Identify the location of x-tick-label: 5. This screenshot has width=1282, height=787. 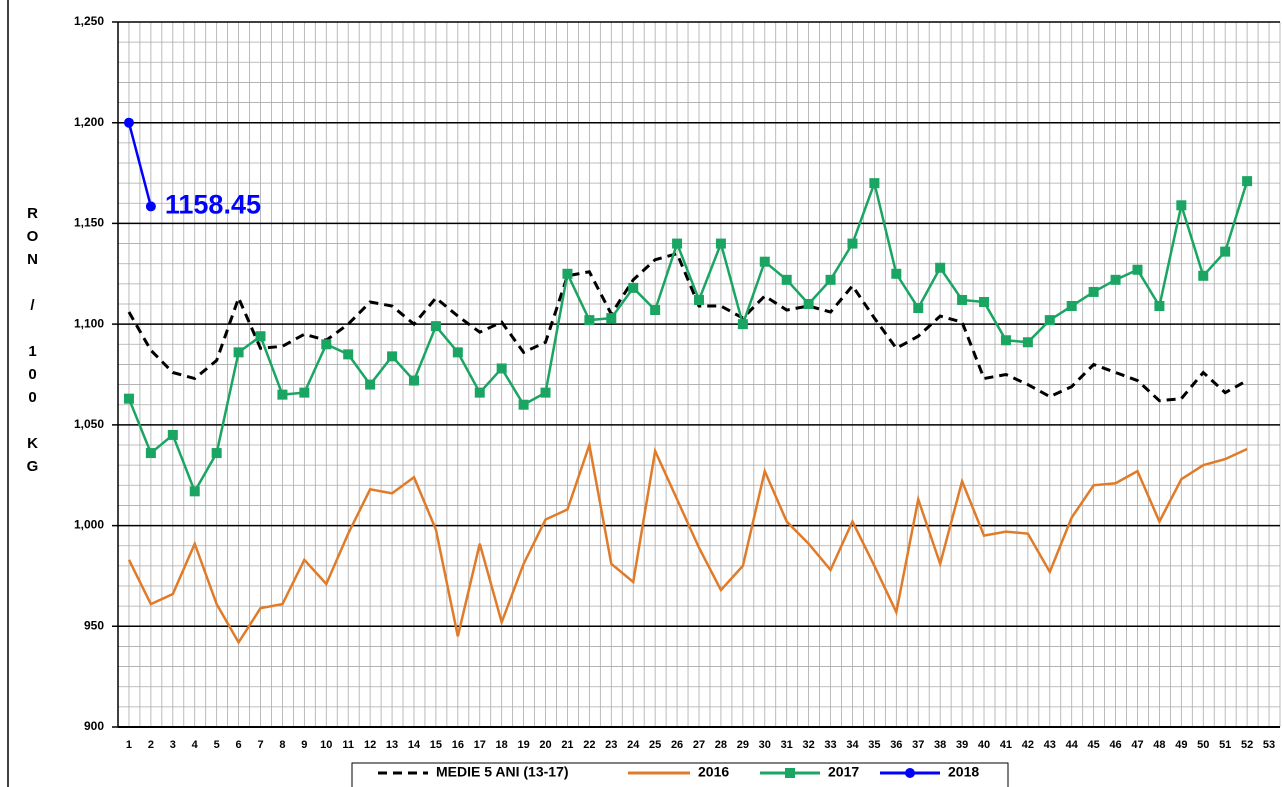
(217, 745).